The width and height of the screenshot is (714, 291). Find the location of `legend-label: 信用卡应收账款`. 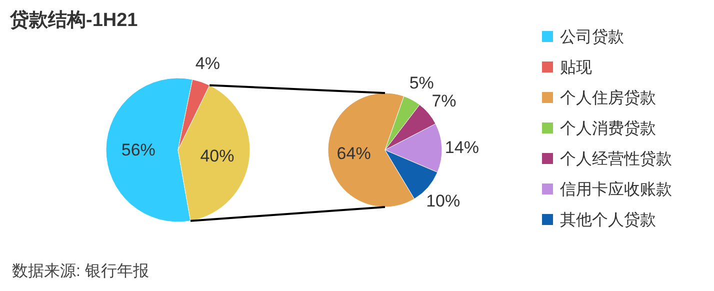

legend-label: 信用卡应收账款 is located at coordinates (616, 189).